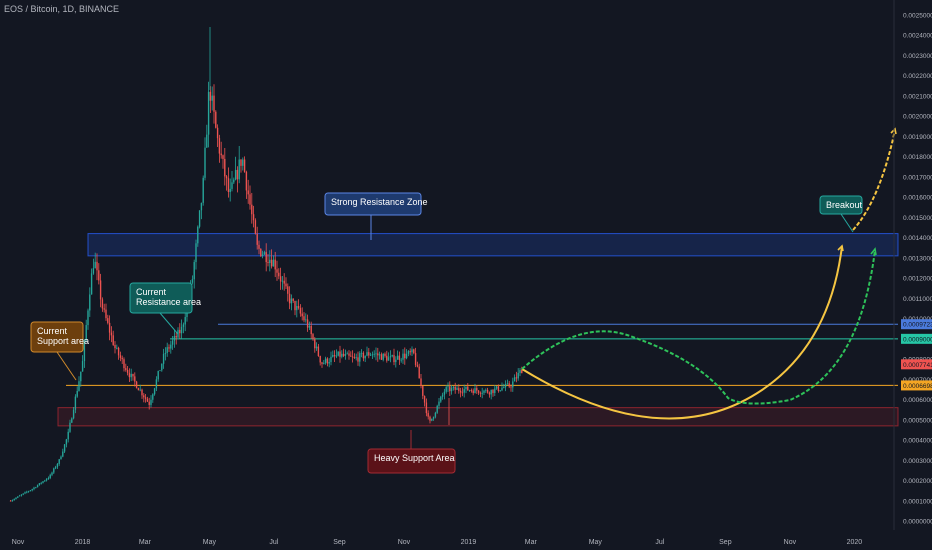 The width and height of the screenshot is (932, 550). I want to click on y-tick-label: 0.0015000, so click(917, 218).